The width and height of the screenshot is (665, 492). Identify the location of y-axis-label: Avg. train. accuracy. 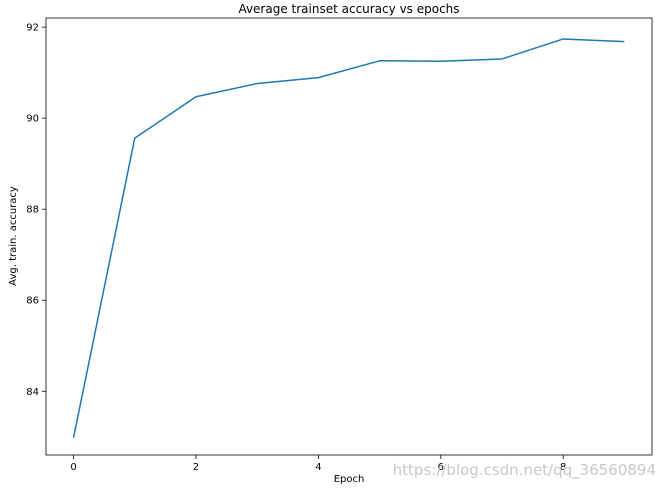
(13, 236).